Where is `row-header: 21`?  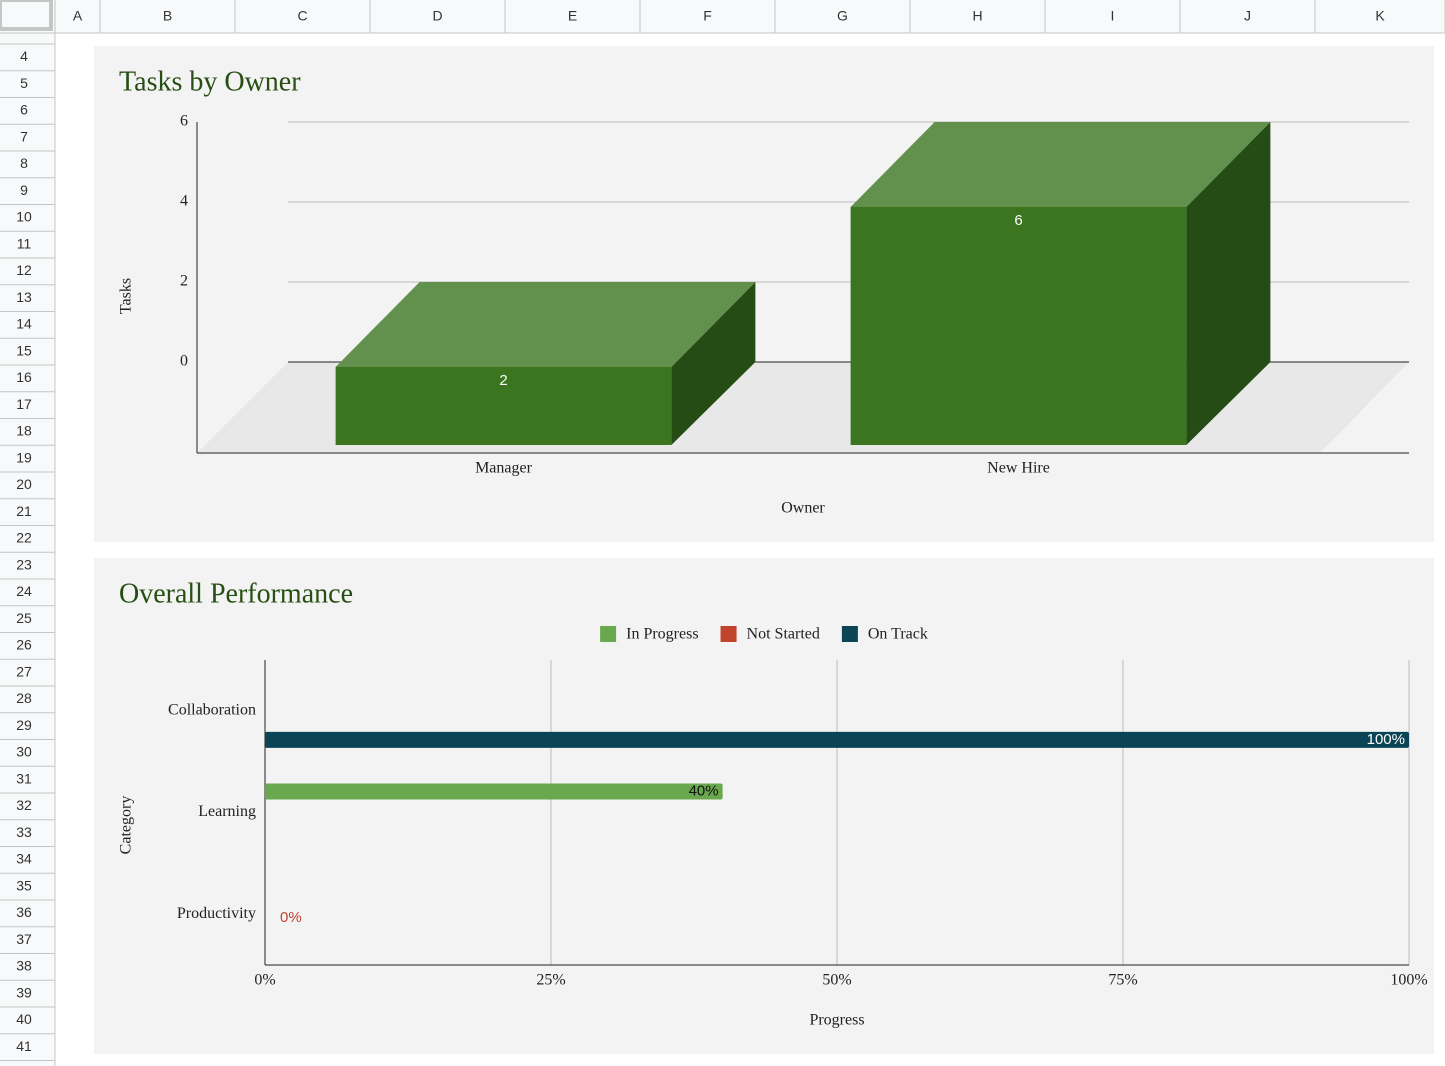 row-header: 21 is located at coordinates (24, 511).